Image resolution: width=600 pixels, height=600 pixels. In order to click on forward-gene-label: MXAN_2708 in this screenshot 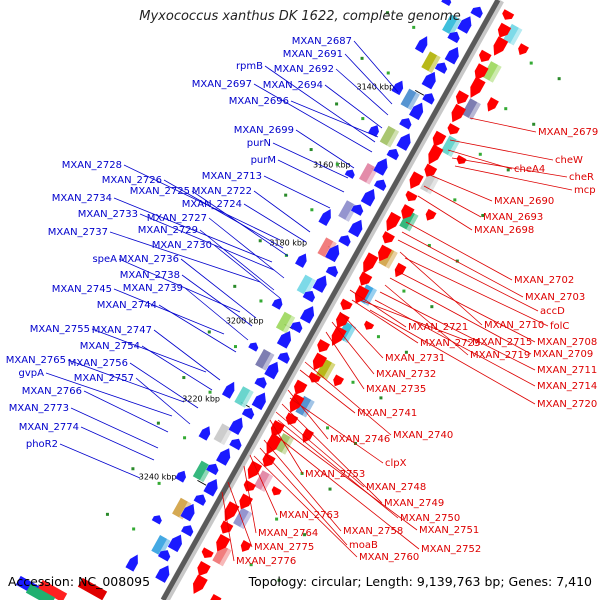, I will do `click(567, 342)`.